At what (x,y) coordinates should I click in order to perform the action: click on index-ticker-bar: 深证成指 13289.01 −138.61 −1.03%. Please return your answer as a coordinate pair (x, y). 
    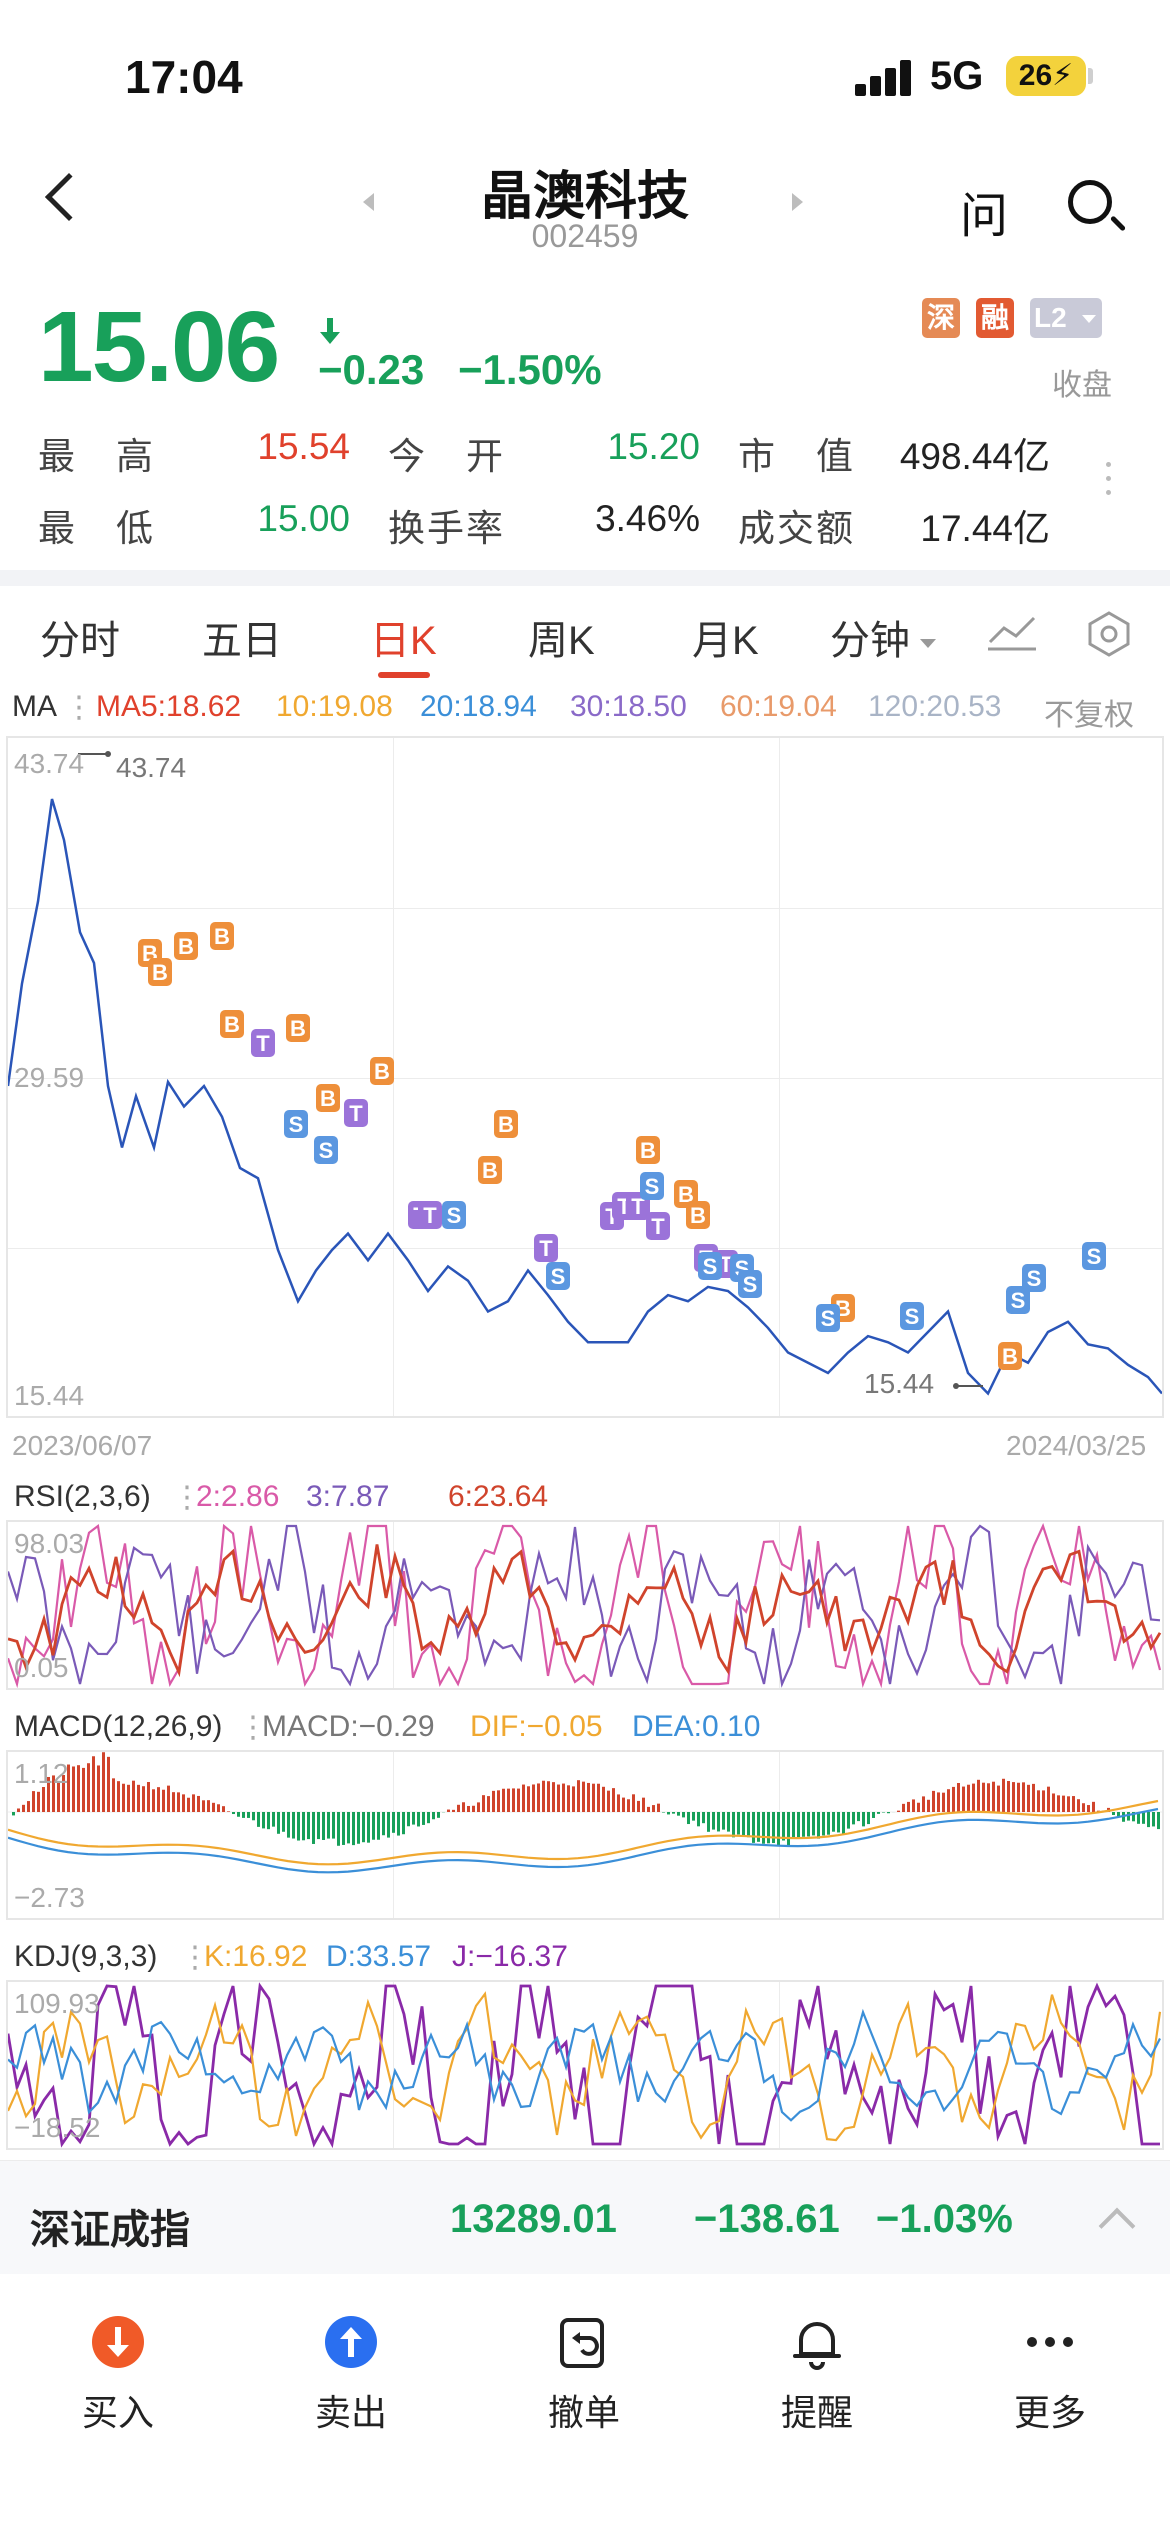
    Looking at the image, I should click on (585, 2217).